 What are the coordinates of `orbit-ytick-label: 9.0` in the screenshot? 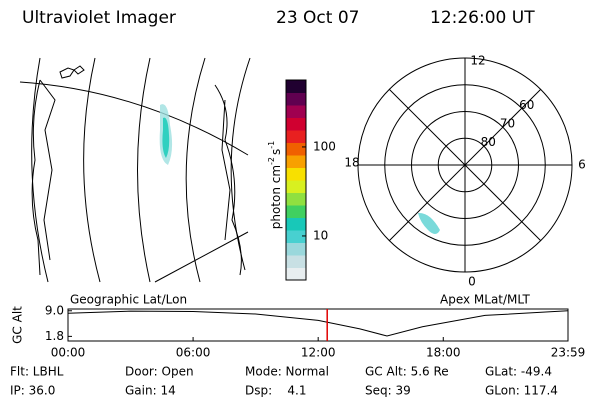 It's located at (54, 310).